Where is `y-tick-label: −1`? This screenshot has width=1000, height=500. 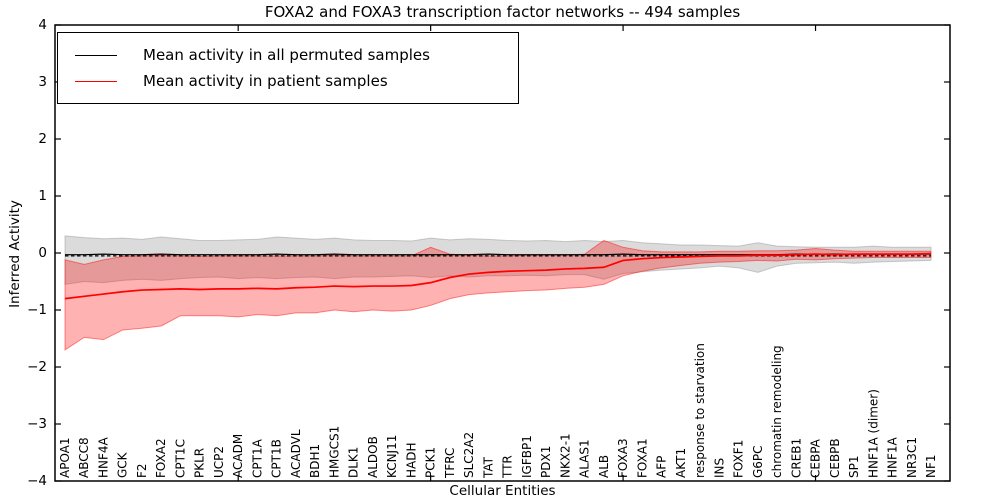
y-tick-label: −1 is located at coordinates (37, 310).